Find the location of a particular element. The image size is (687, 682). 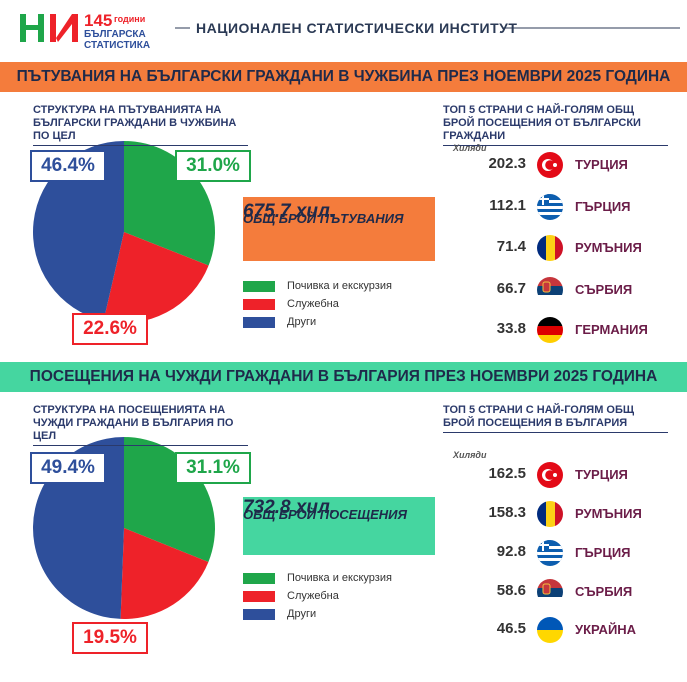

logo-number: 145 is located at coordinates (98, 20).